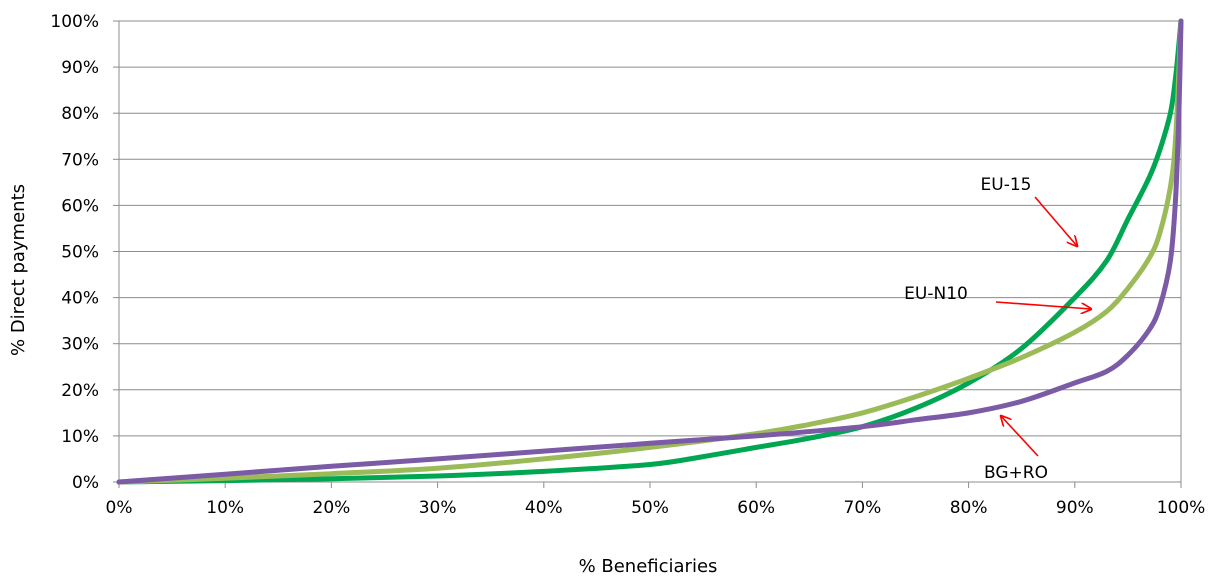 This screenshot has height=581, width=1220. I want to click on x-tick-label: 80%, so click(969, 508).